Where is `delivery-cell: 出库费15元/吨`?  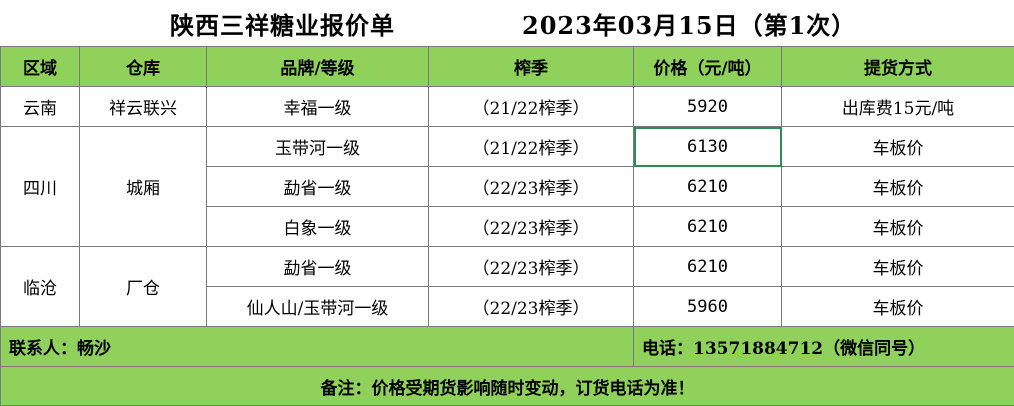 delivery-cell: 出库费15元/吨 is located at coordinates (897, 106).